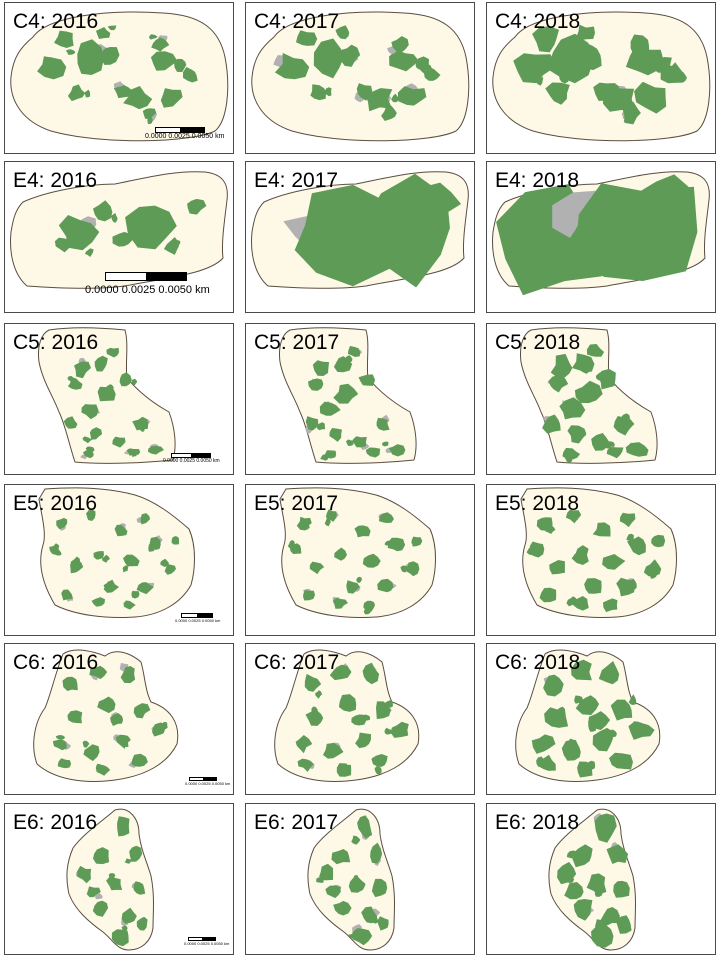 This screenshot has width=720, height=960. I want to click on gray-canopy-patch, so click(98, 896).